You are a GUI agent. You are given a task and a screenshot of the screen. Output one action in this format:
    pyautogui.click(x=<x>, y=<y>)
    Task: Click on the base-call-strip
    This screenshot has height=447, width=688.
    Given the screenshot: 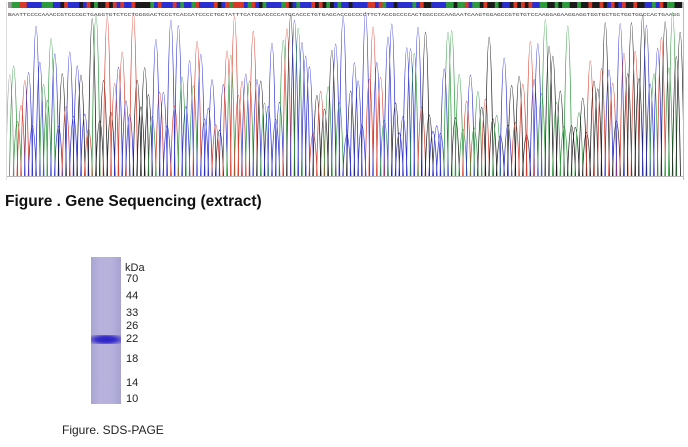 What is the action you would take?
    pyautogui.click(x=345, y=5)
    